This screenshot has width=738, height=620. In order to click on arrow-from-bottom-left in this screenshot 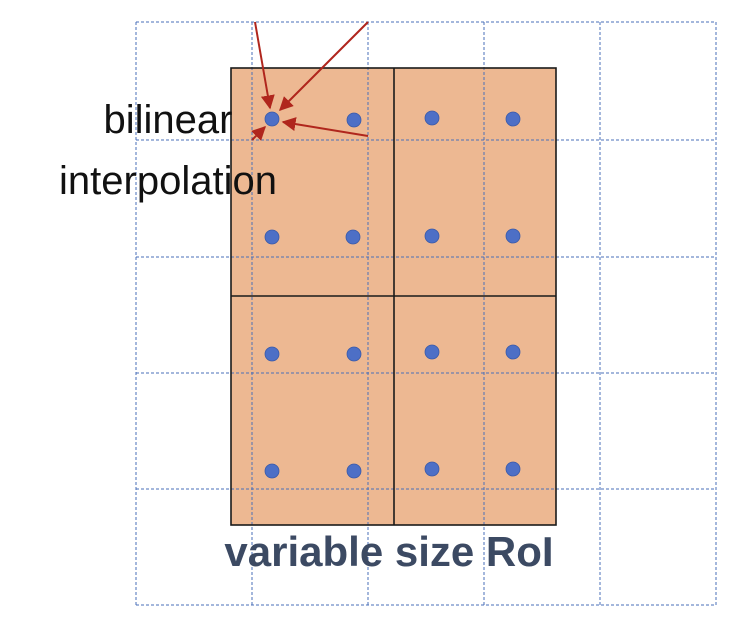, I will do `click(258, 133)`.